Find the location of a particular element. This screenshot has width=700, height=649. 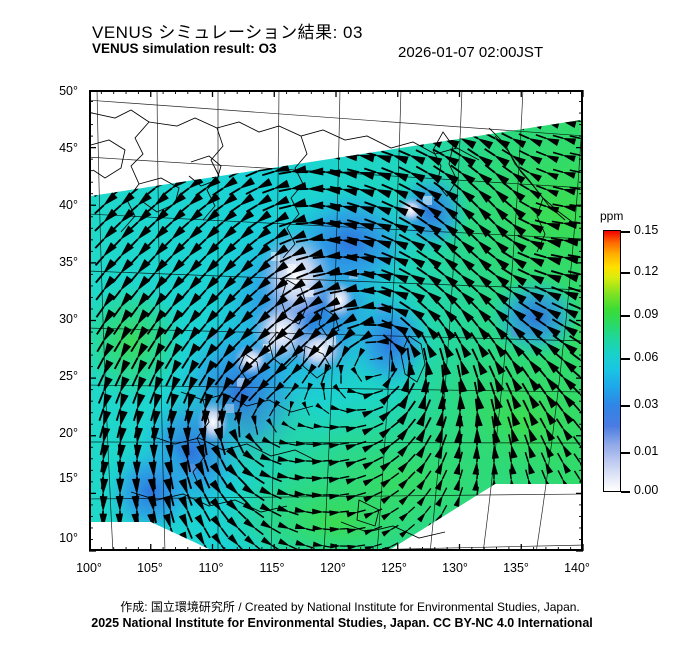

y-tick-label: 40° is located at coordinates (68, 205).